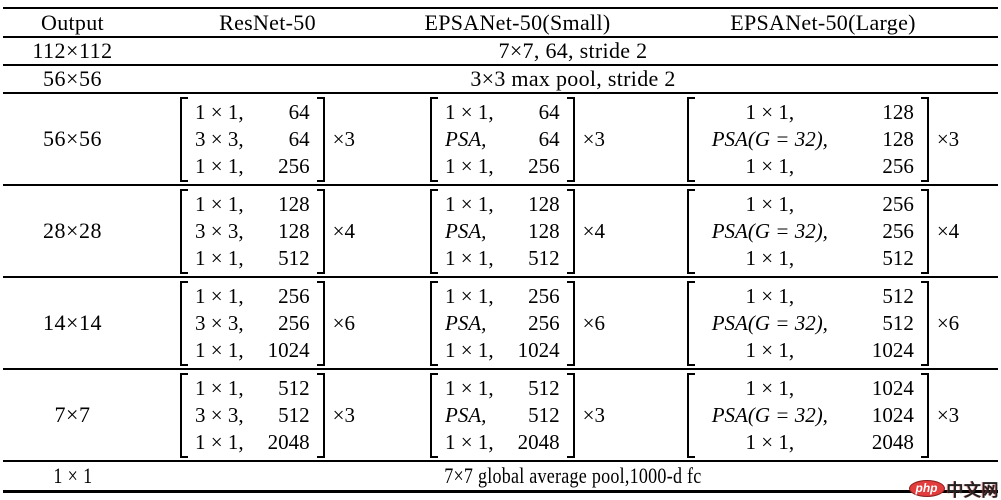 This screenshot has height=500, width=1001. I want to click on classifier-cell: 7×7 global average pool,1000-d fc, so click(573, 475).